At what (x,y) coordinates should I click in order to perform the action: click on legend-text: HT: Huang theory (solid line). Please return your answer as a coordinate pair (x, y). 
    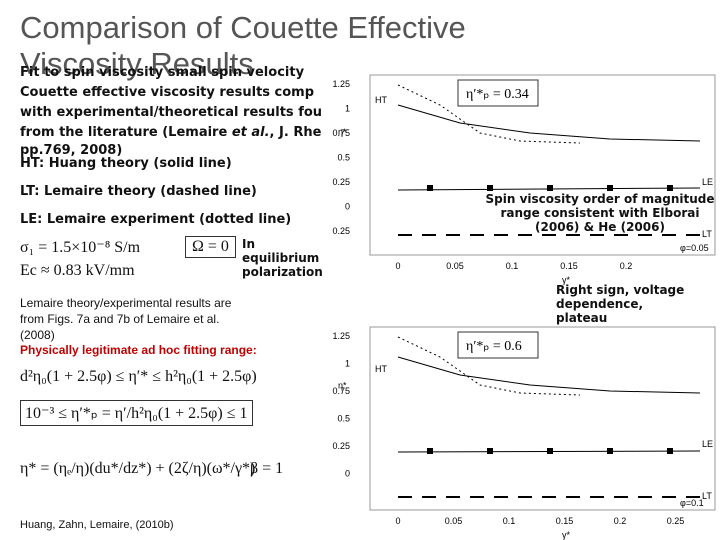
    Looking at the image, I should click on (126, 163).